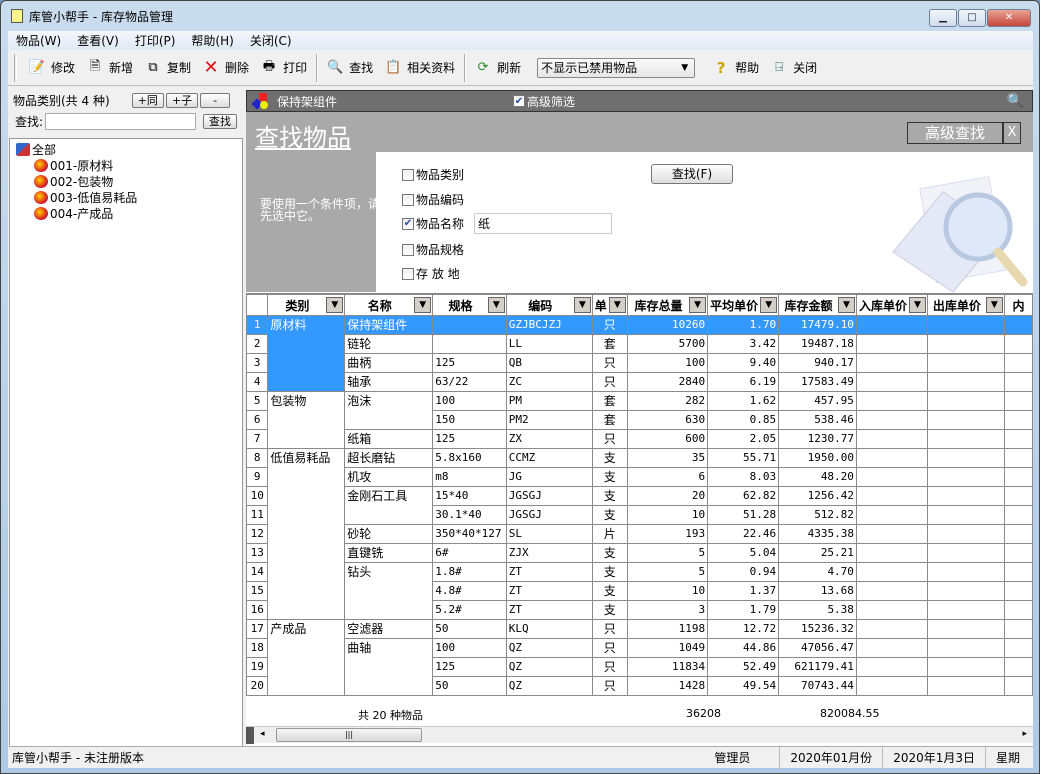 Image resolution: width=1040 pixels, height=774 pixels. I want to click on table-row: 6 150 PM2 套 630 0.85 538.46, so click(639, 420).